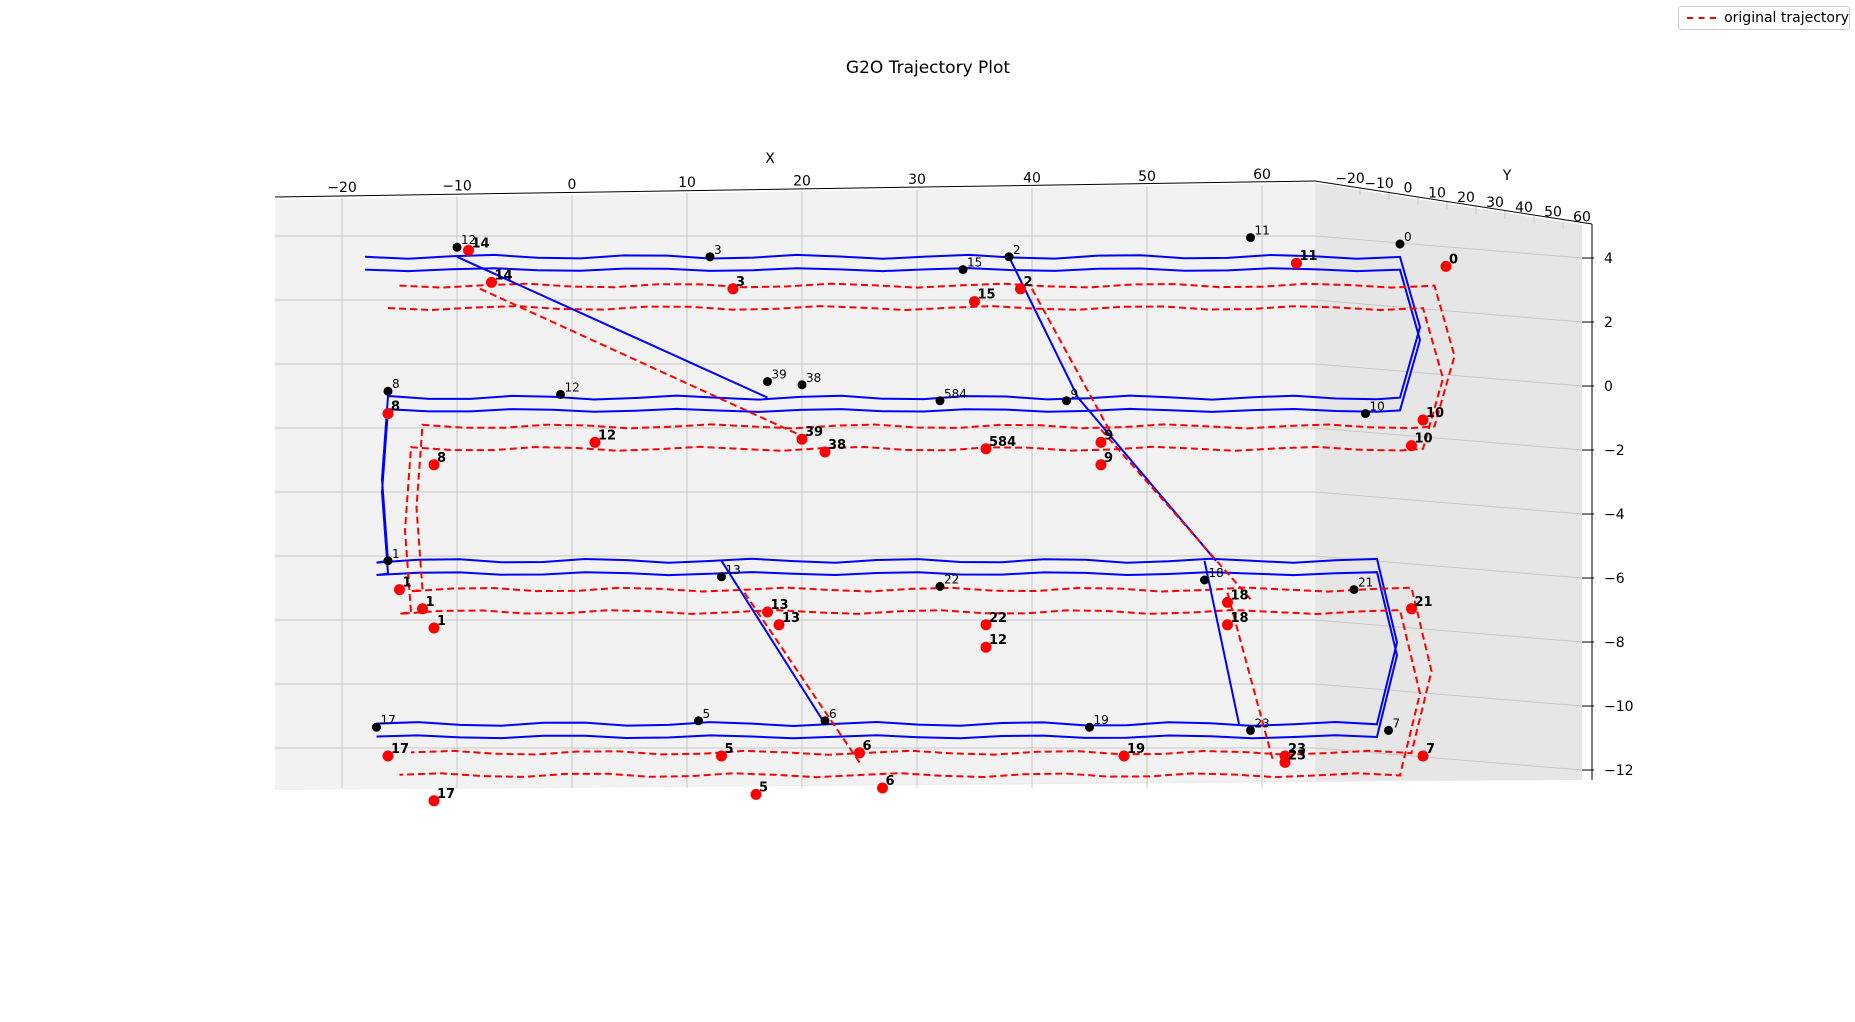  What do you see at coordinates (1608, 323) in the screenshot?
I see `z-tick-label: 2` at bounding box center [1608, 323].